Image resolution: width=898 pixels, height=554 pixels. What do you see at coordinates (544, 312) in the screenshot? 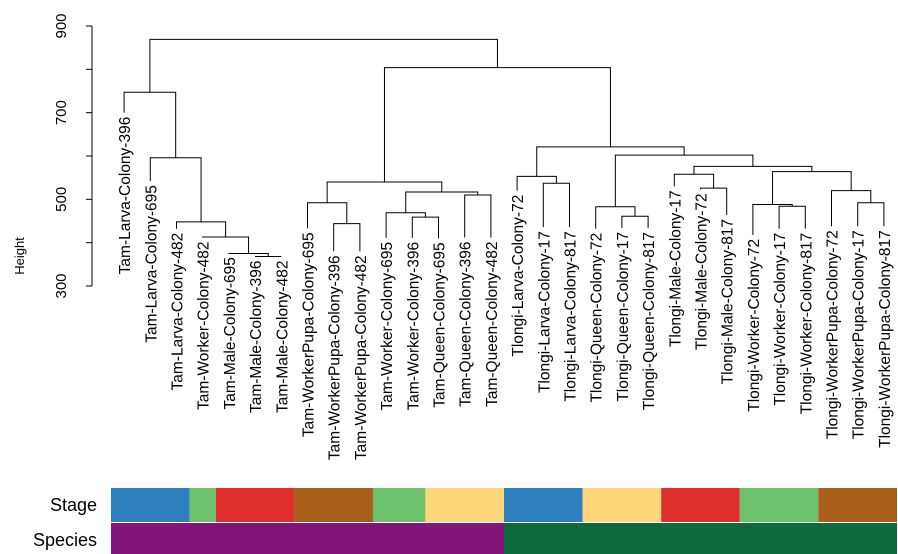
I see `leaf-label: Tlongi-Larva-Colony-17` at bounding box center [544, 312].